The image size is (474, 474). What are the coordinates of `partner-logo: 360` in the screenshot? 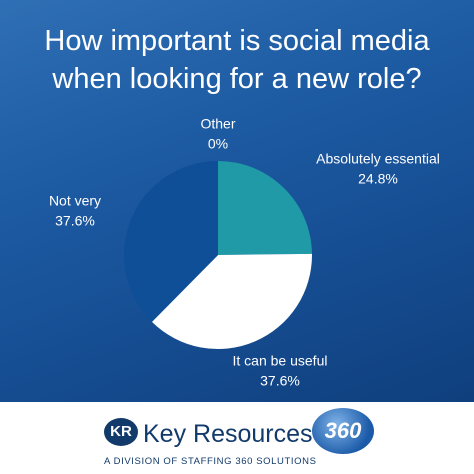 It's located at (343, 431).